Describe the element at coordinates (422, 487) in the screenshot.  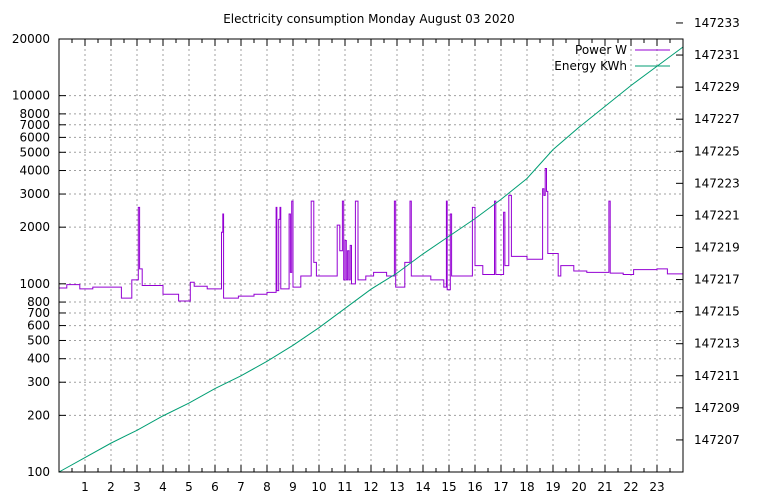
I see `x-tick-label: 14` at that location.